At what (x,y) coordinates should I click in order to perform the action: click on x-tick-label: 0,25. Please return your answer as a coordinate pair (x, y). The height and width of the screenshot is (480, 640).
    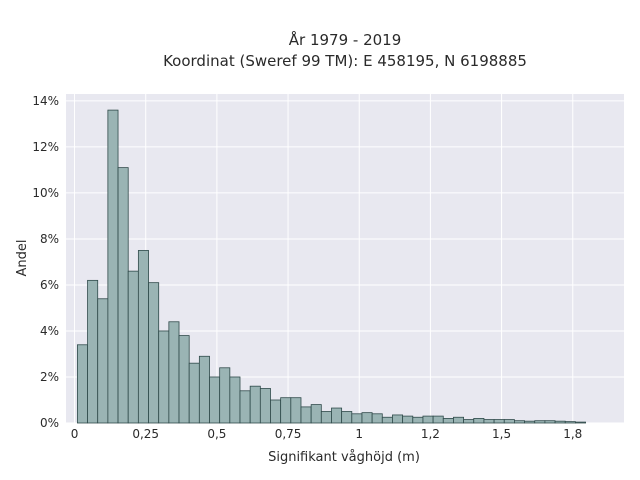
    Looking at the image, I should click on (145, 434).